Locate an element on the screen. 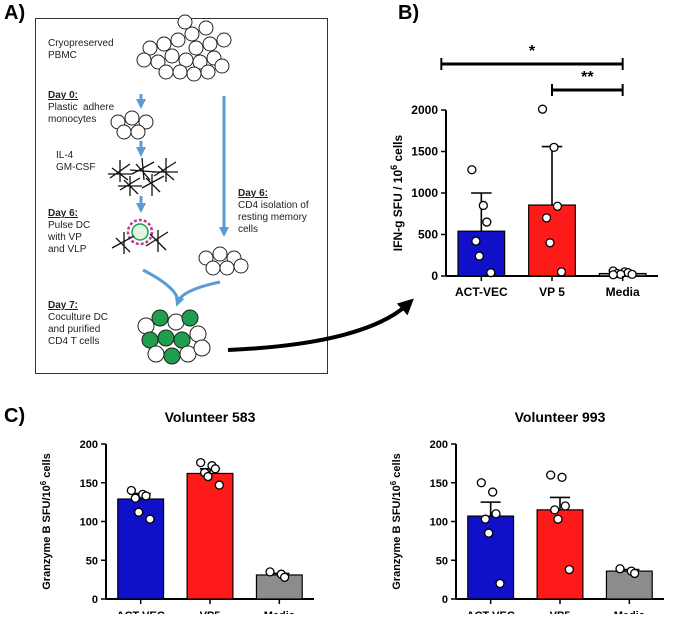 The height and width of the screenshot is (617, 693). step-pbmc-text: Cryopreserved PBMC is located at coordinates (81, 49).